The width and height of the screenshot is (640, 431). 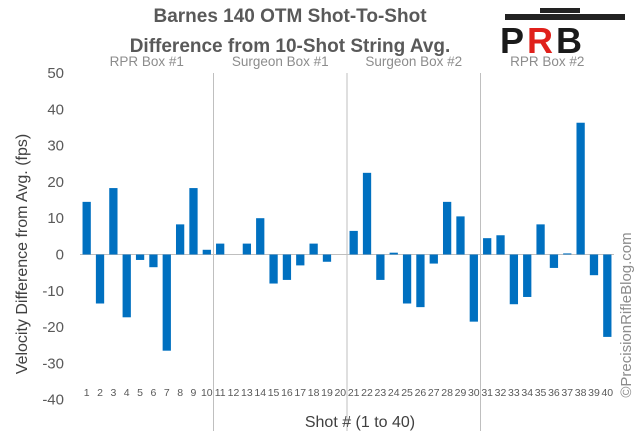 I want to click on rifle-silhouette, so click(x=565, y=17).